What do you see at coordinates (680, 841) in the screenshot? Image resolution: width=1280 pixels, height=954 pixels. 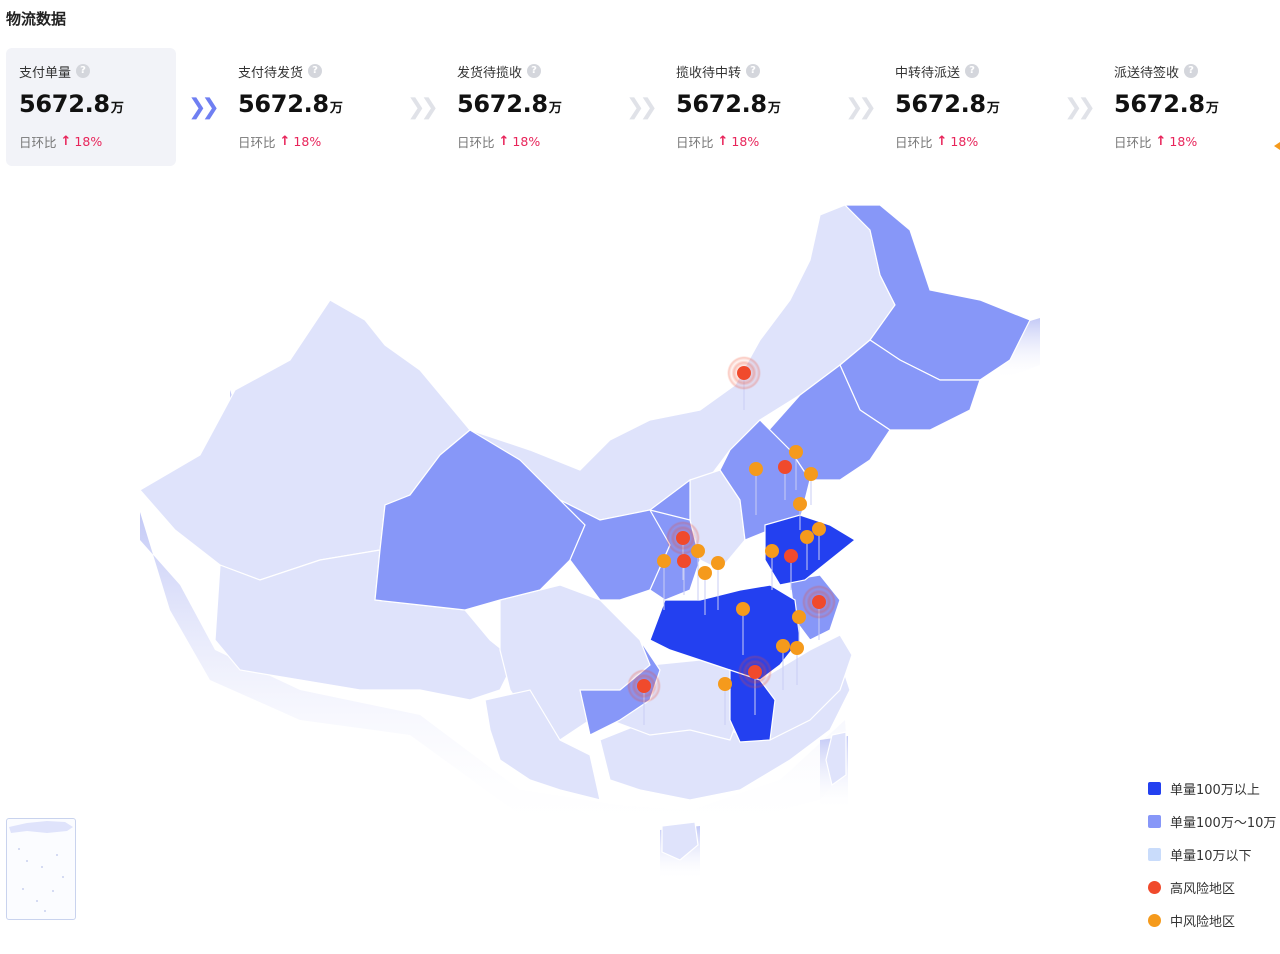 I see `region-hainan` at bounding box center [680, 841].